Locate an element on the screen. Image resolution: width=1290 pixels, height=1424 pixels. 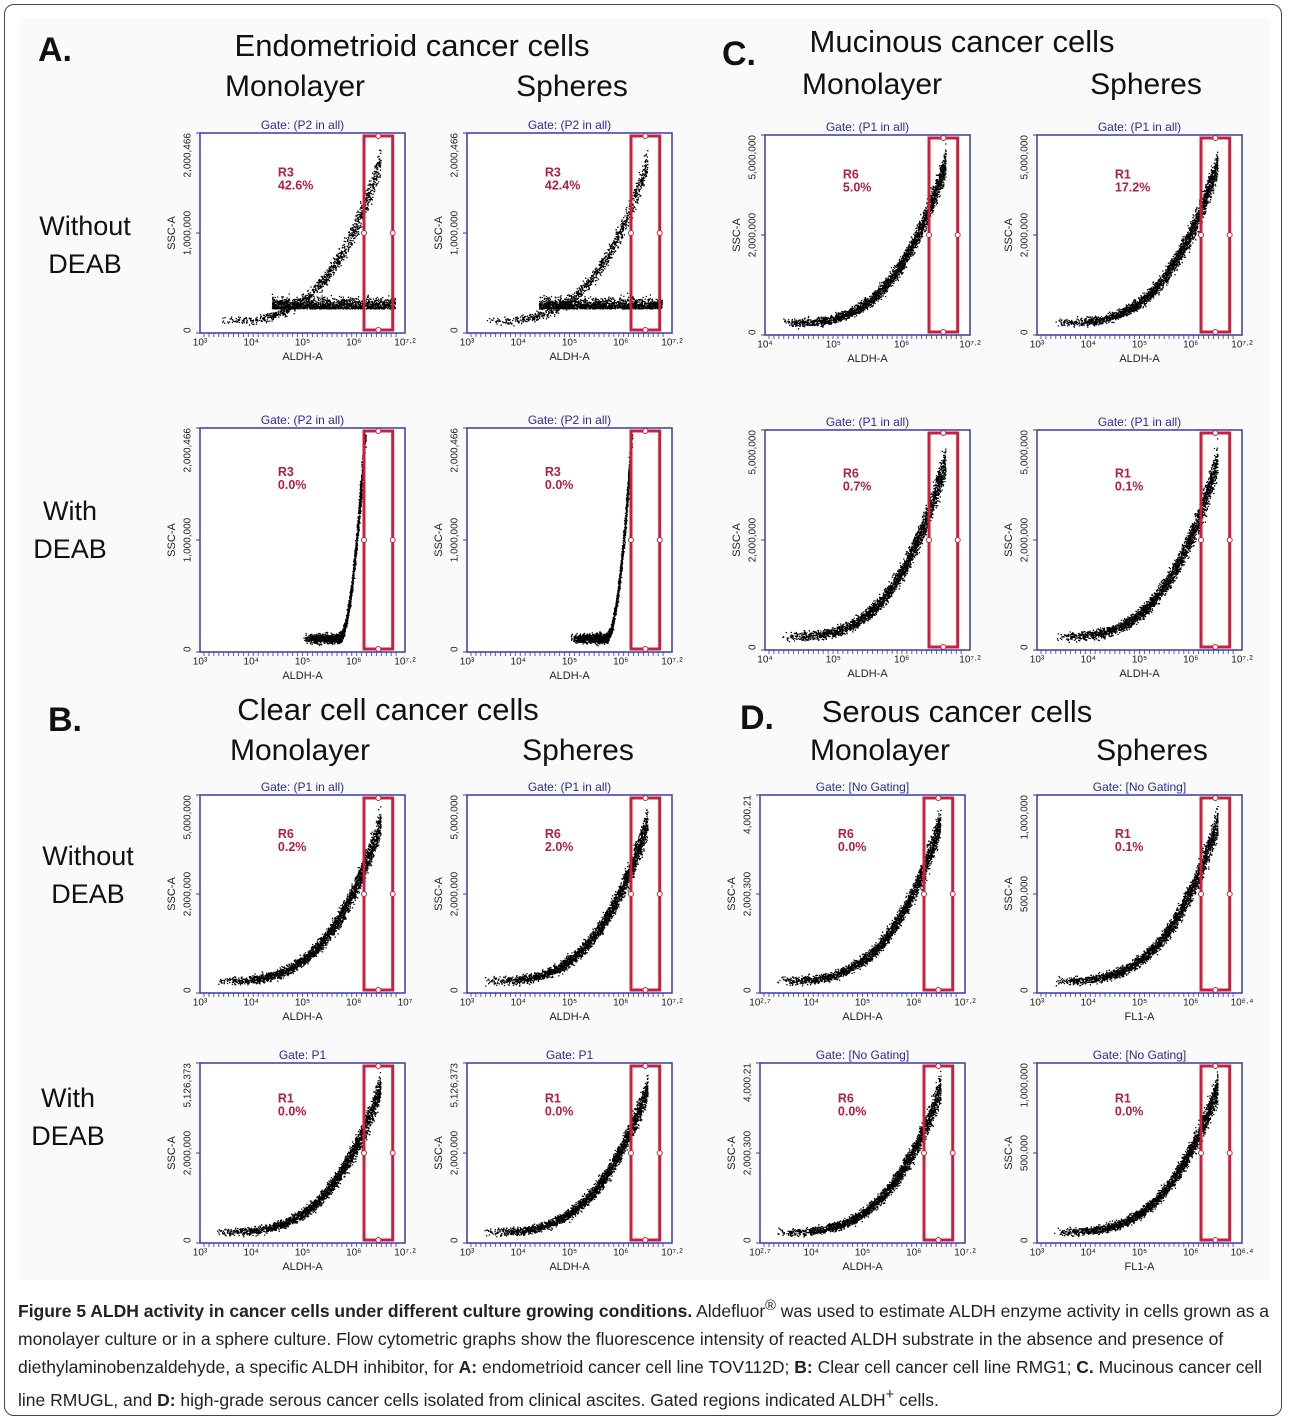
plot-area is located at coordinates (569, 540).